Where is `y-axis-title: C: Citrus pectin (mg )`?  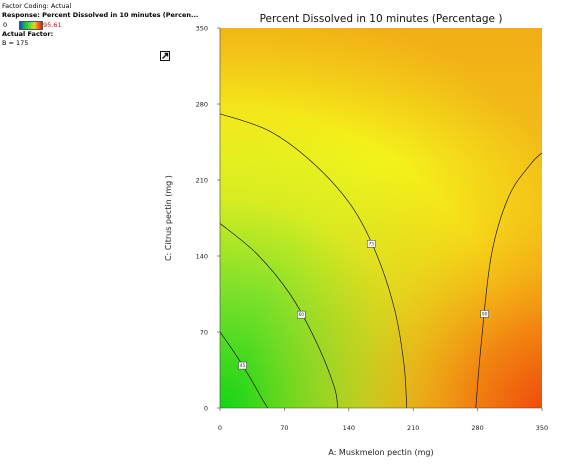
y-axis-title: C: Citrus pectin (mg ) is located at coordinates (168, 218).